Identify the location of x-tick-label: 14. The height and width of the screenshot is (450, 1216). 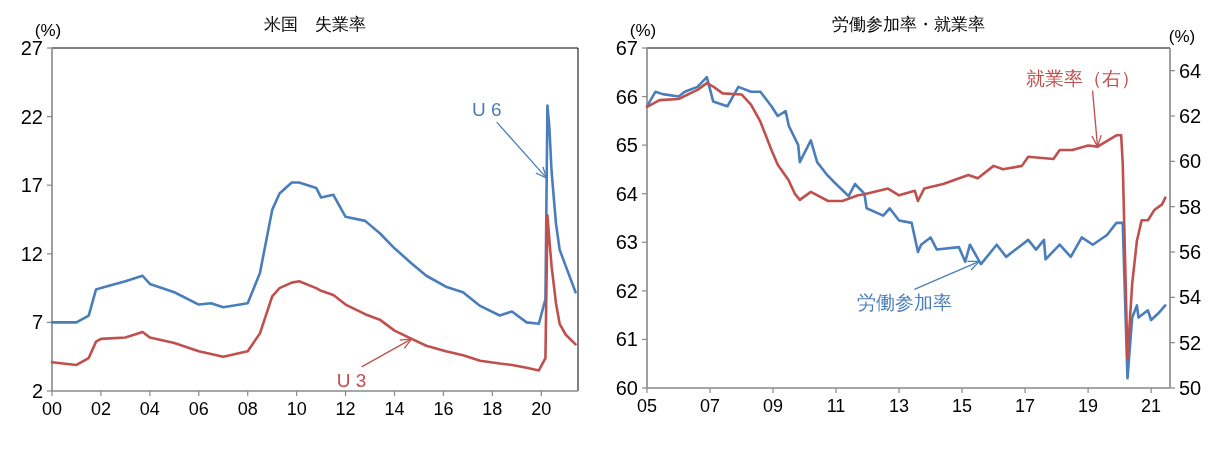
(394, 409).